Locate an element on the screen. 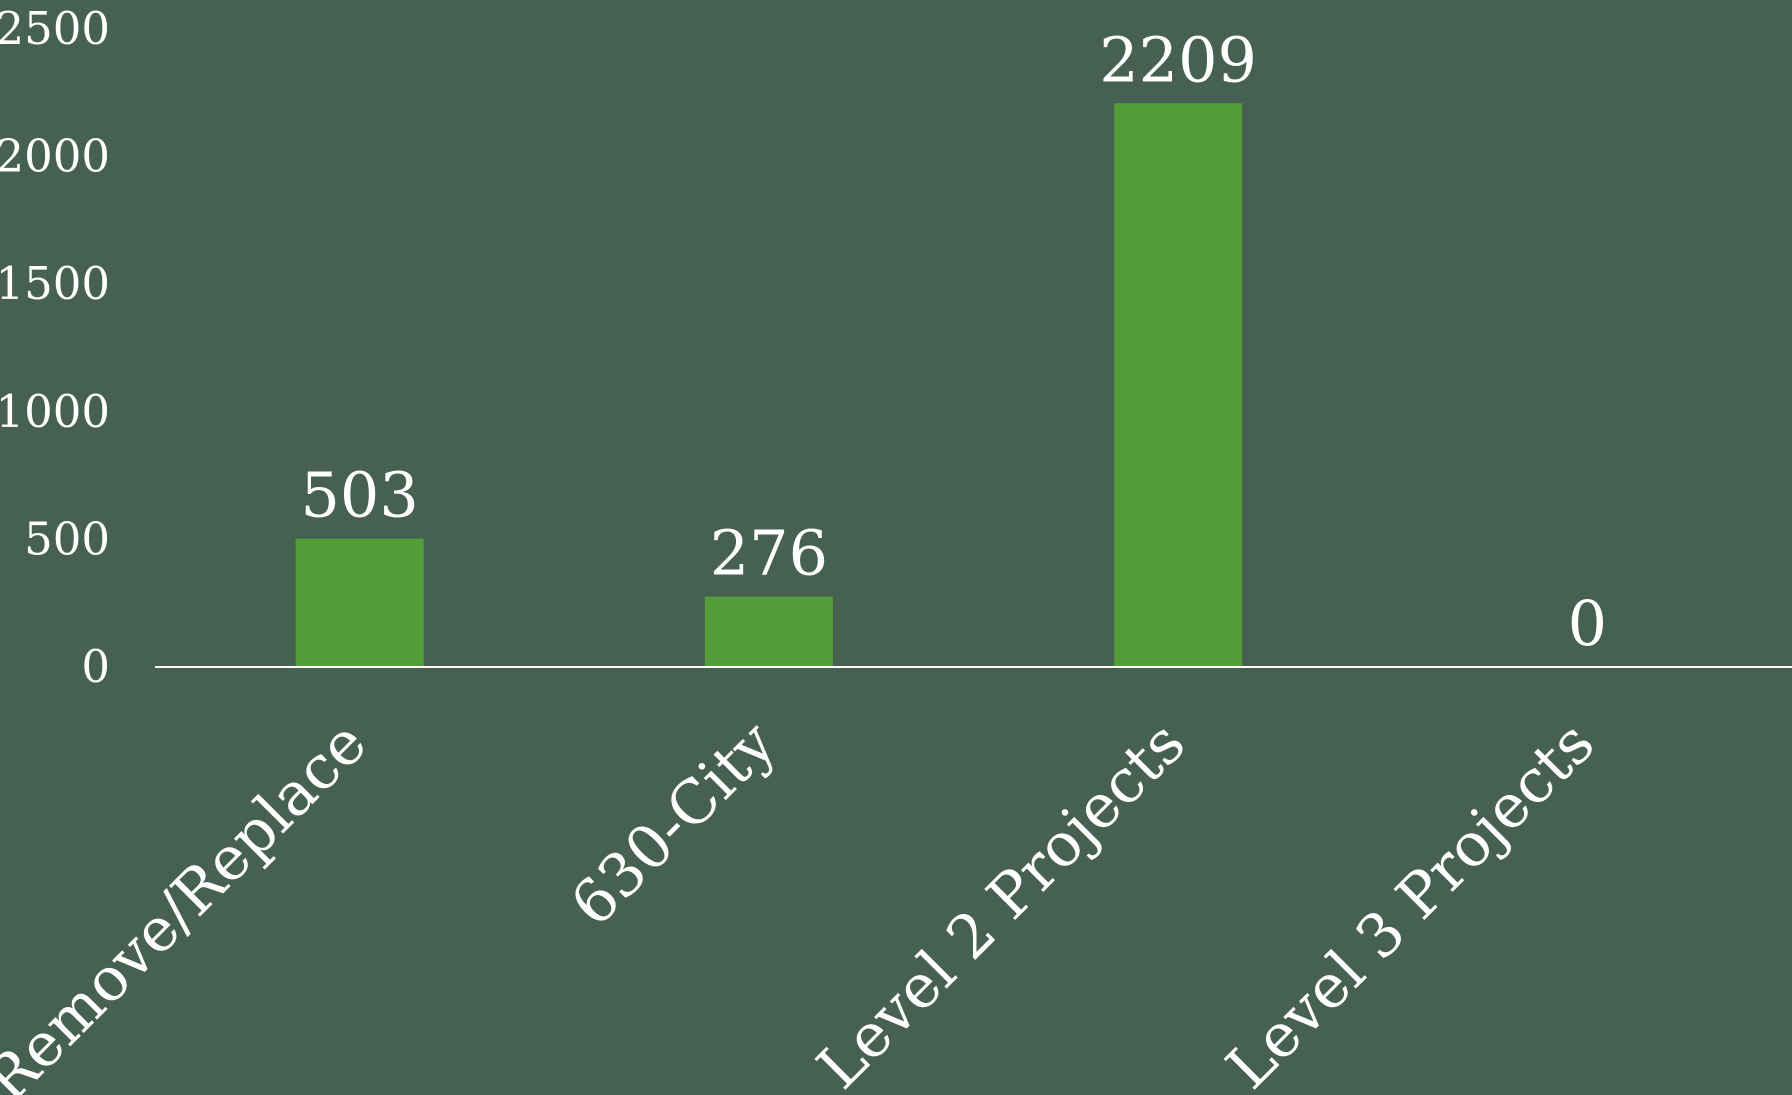  y-tick-label: 500 is located at coordinates (67, 538).